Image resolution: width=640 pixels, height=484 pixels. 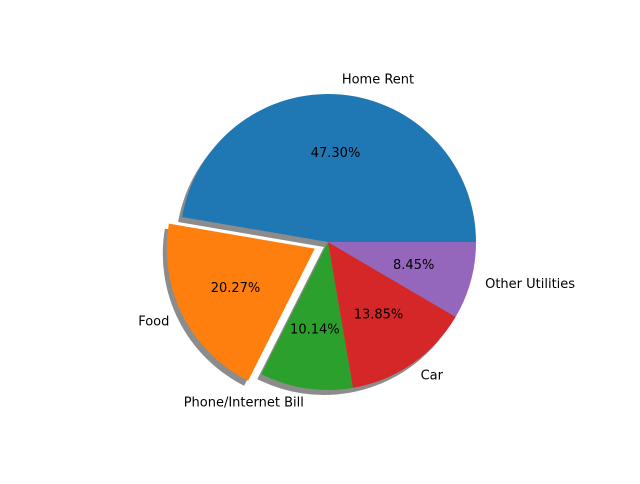 I want to click on slice-car, so click(x=392, y=315).